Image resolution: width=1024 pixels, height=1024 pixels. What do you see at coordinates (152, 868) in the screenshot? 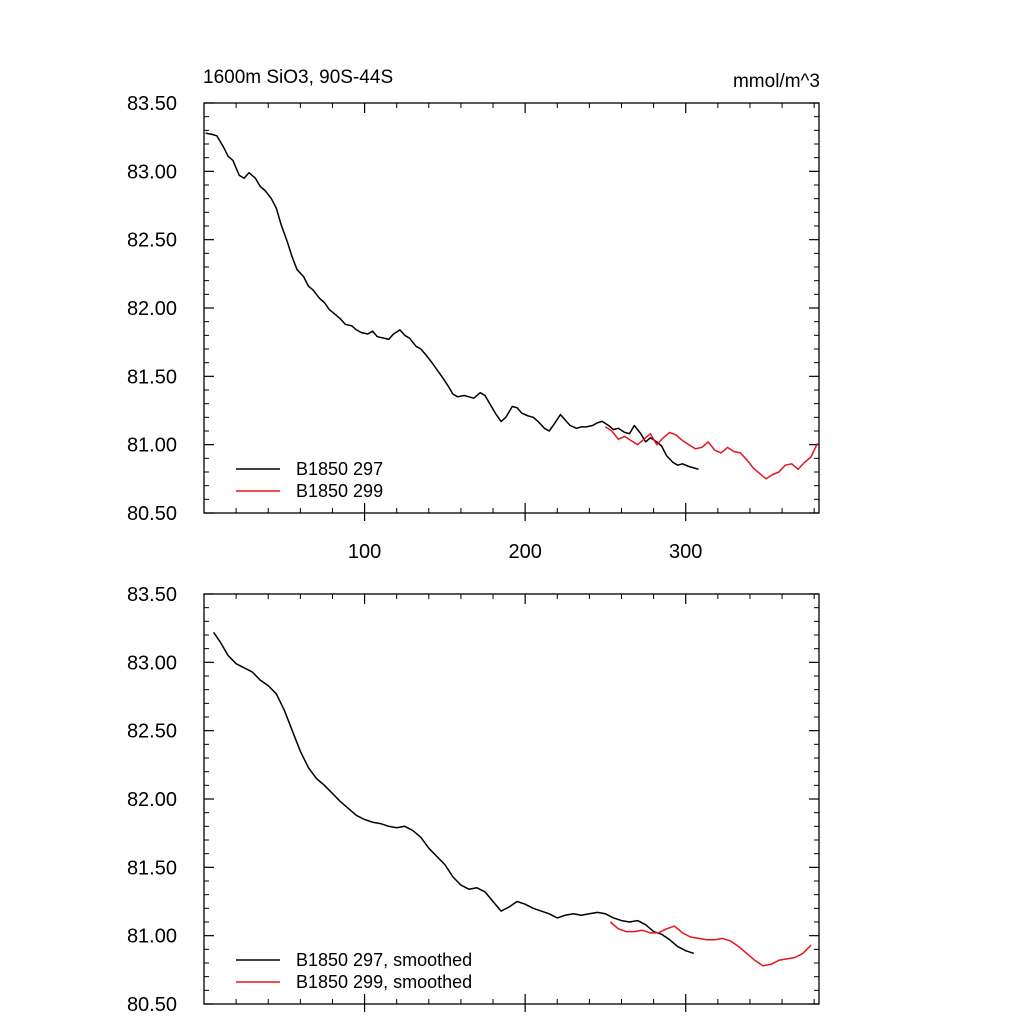
I see `bottom-y-tick-label: 81.50` at bounding box center [152, 868].